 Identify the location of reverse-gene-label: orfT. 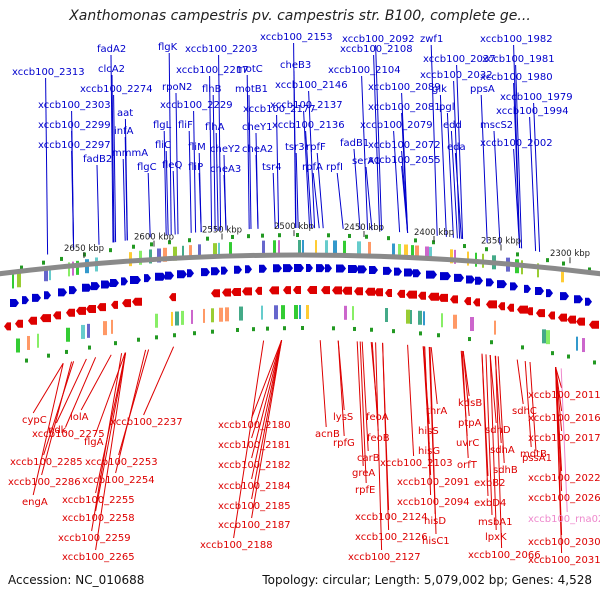
(467, 465).